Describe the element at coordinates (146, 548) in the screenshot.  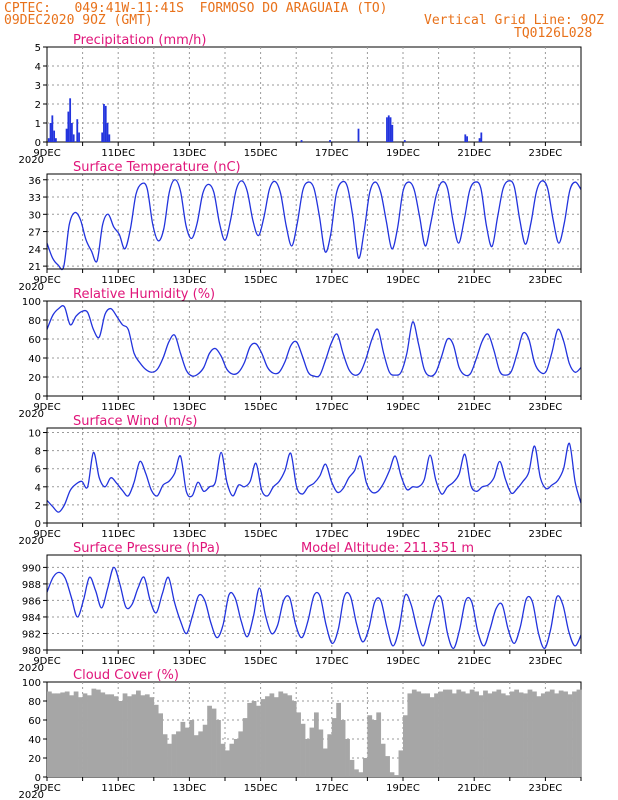
I see `panel-title: Surface Pressure (hPa)` at that location.